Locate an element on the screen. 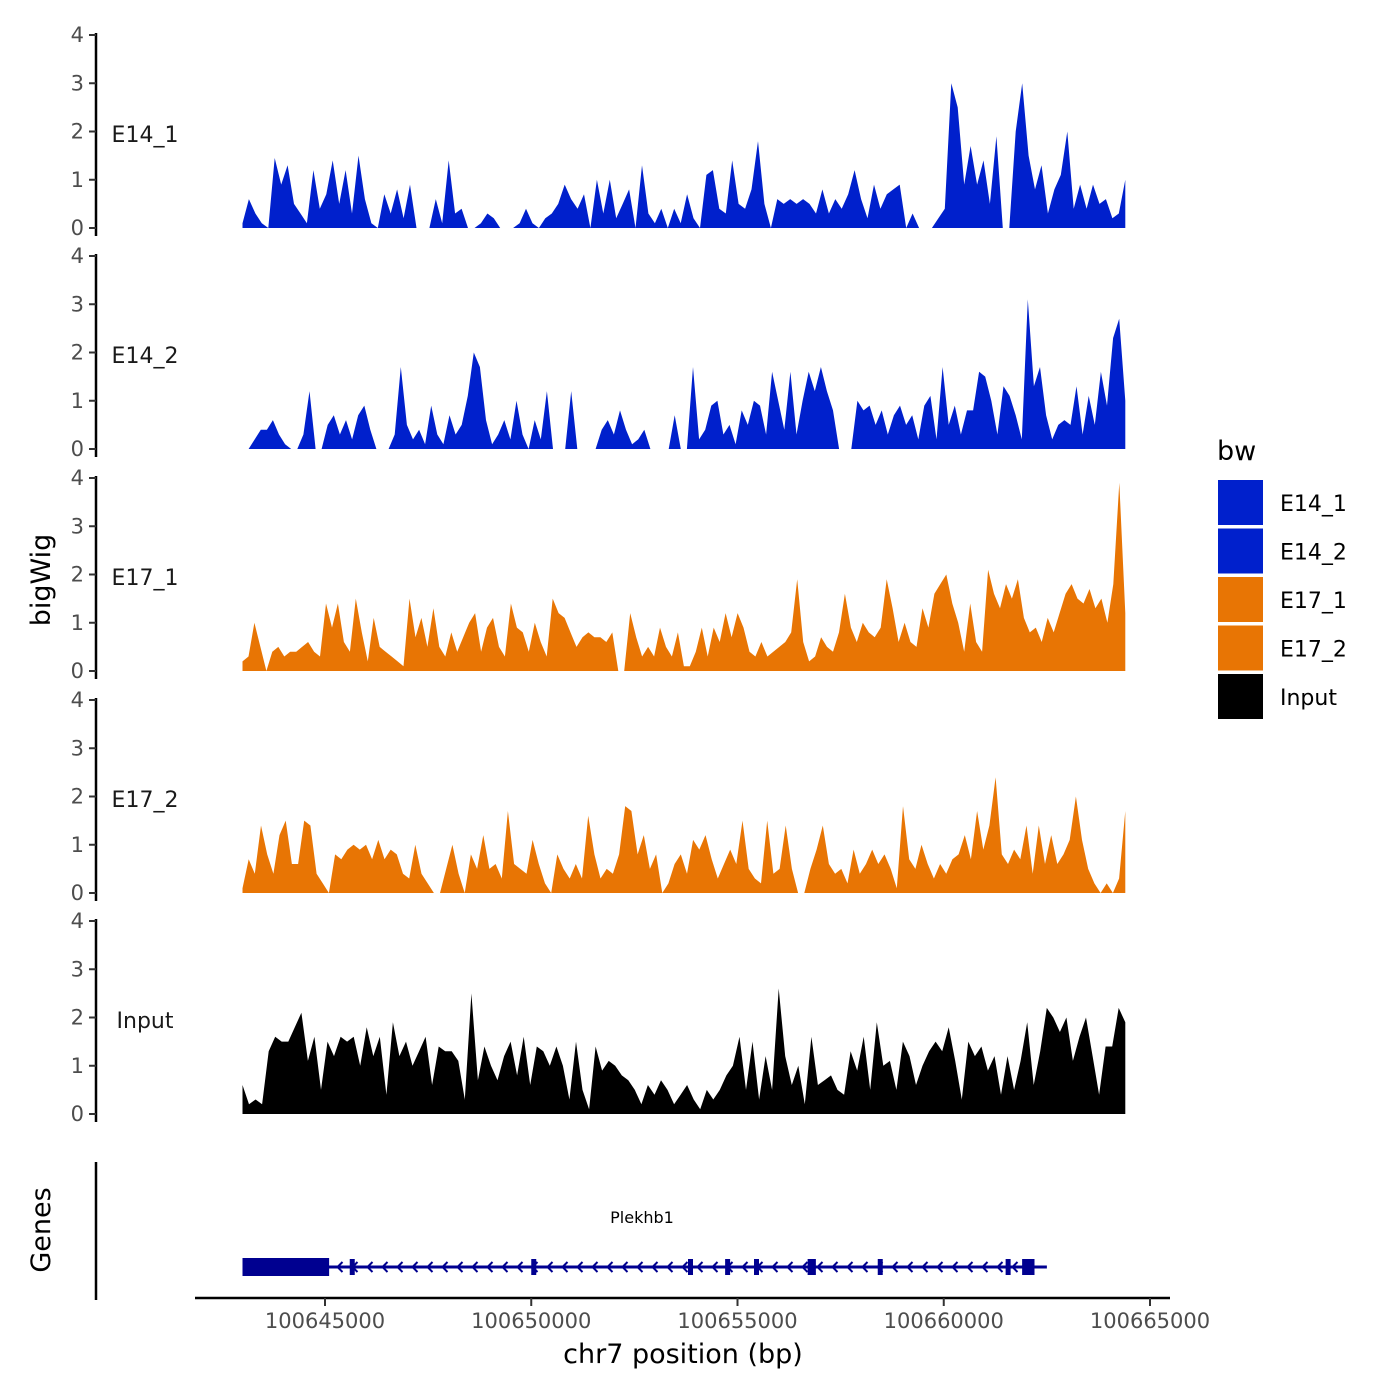  legend-item: E14_1 is located at coordinates (1282, 502).